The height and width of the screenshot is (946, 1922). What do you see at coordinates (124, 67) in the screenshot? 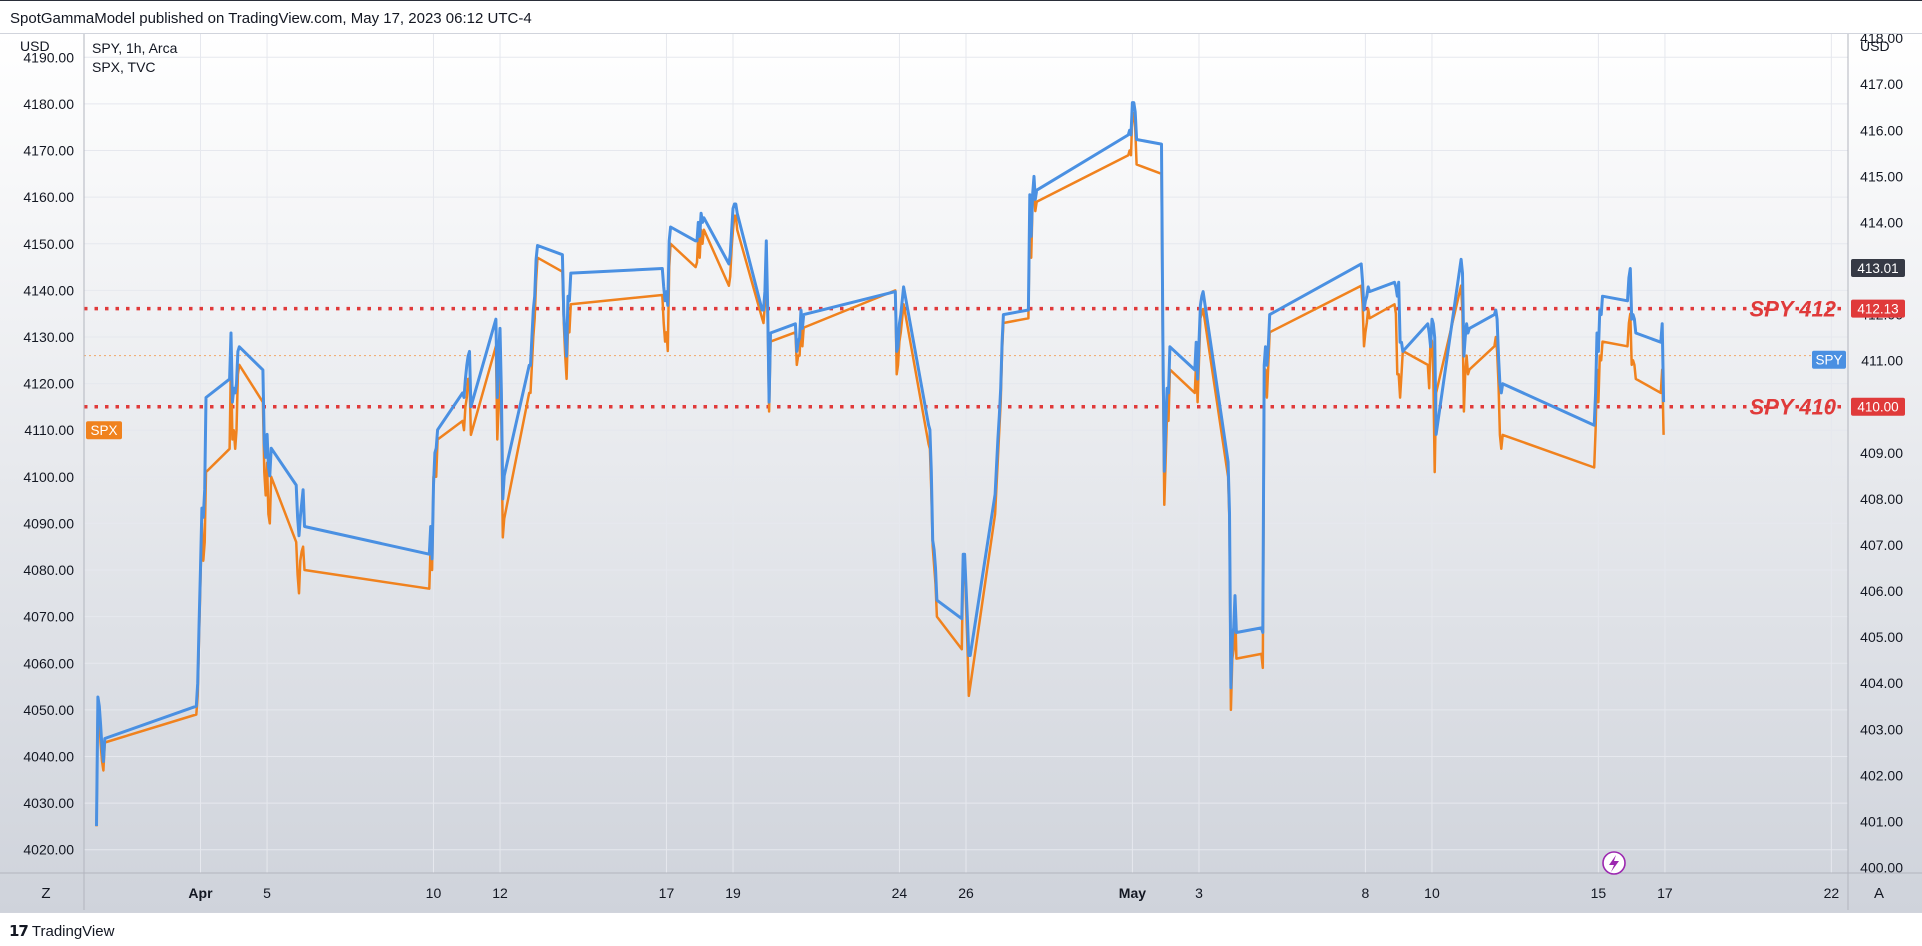
I see `legend-spx: SPX, TVC` at bounding box center [124, 67].